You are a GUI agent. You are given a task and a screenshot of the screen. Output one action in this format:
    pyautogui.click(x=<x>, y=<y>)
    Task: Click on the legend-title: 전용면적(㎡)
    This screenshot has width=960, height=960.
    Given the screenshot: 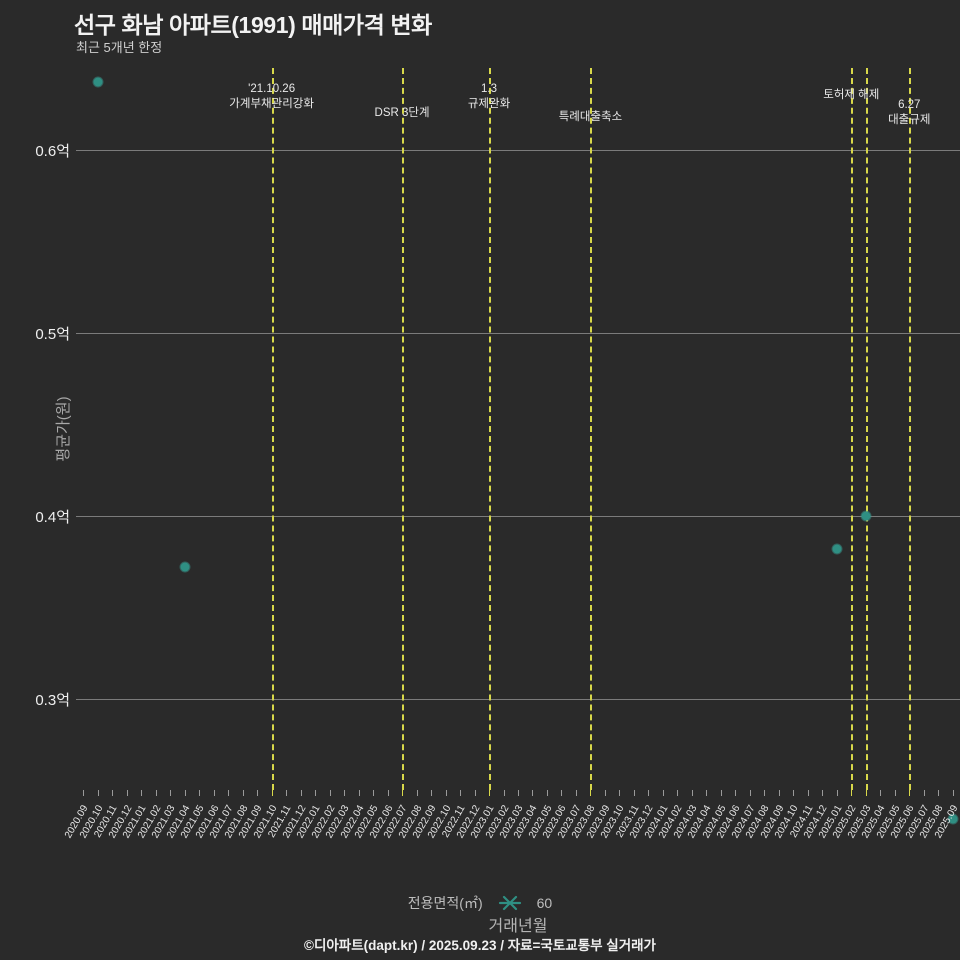 What is the action you would take?
    pyautogui.click(x=445, y=903)
    